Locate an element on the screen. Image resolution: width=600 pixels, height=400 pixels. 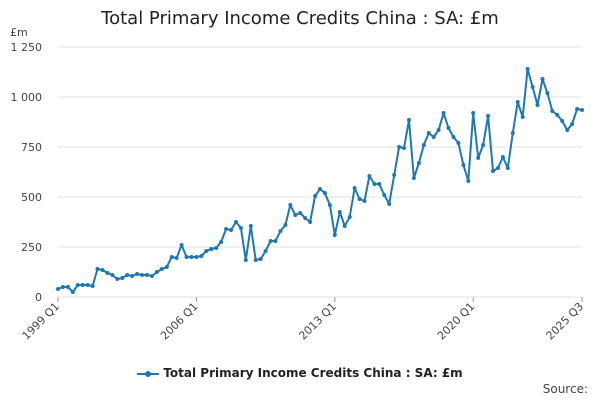
y-tick-label: 0 is located at coordinates (38, 297).